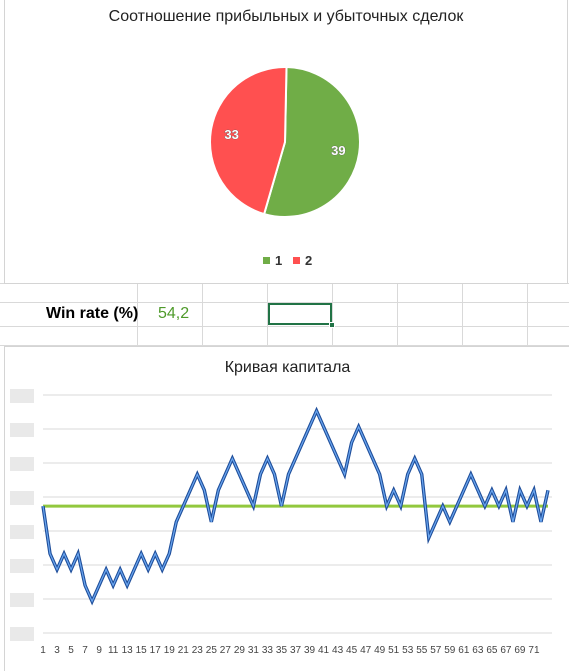  I want to click on x-tick-label: 45, so click(352, 650).